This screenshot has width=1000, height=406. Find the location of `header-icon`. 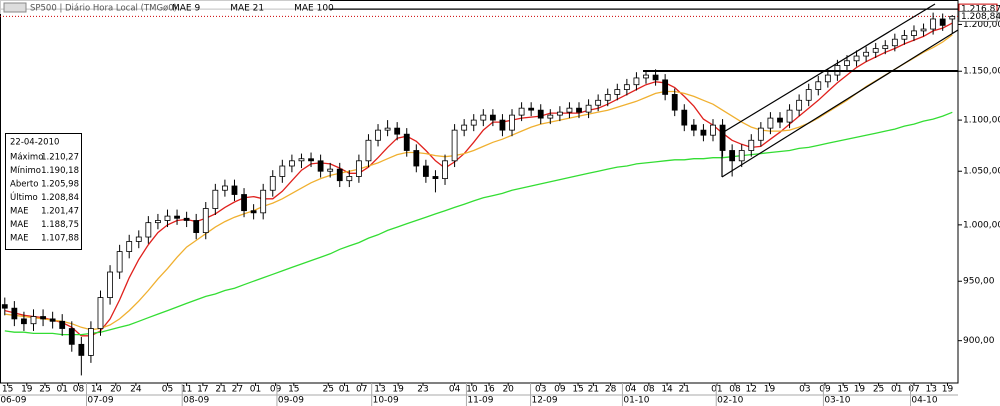

header-icon is located at coordinates (15, 7).